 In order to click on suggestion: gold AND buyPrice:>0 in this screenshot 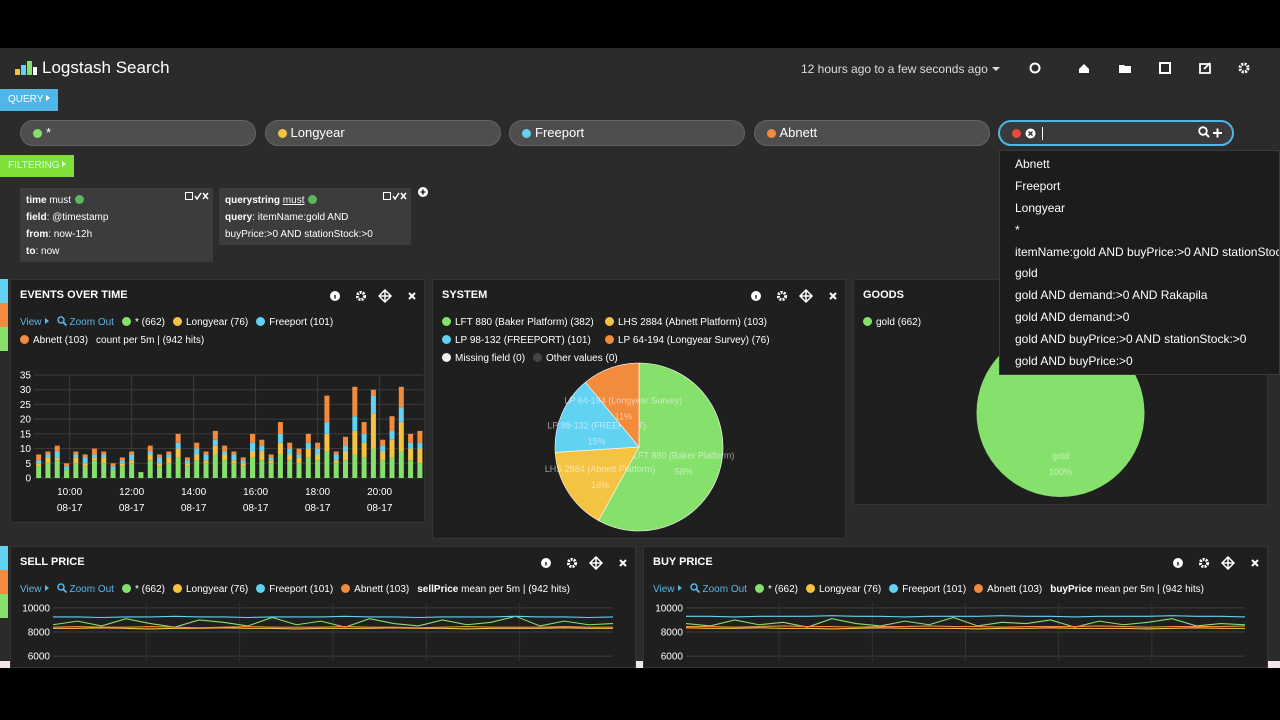, I will do `click(1074, 361)`.